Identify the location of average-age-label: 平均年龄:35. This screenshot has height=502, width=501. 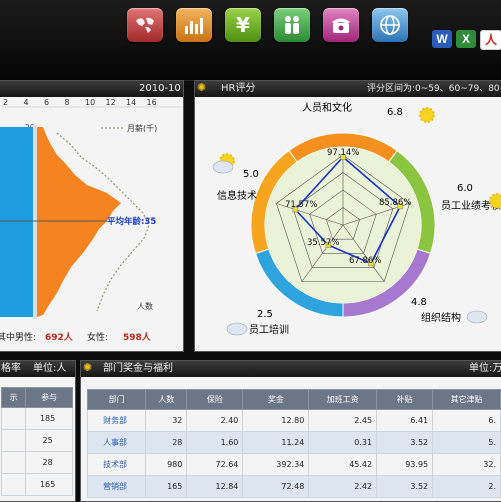
(131, 221).